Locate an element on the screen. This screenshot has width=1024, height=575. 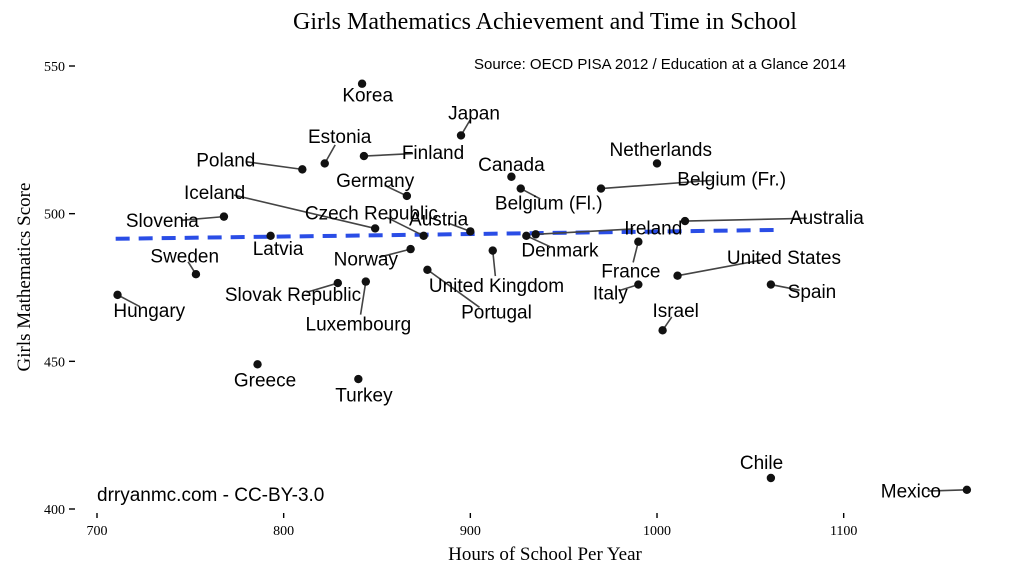
label-canada: Canada is located at coordinates (511, 165).